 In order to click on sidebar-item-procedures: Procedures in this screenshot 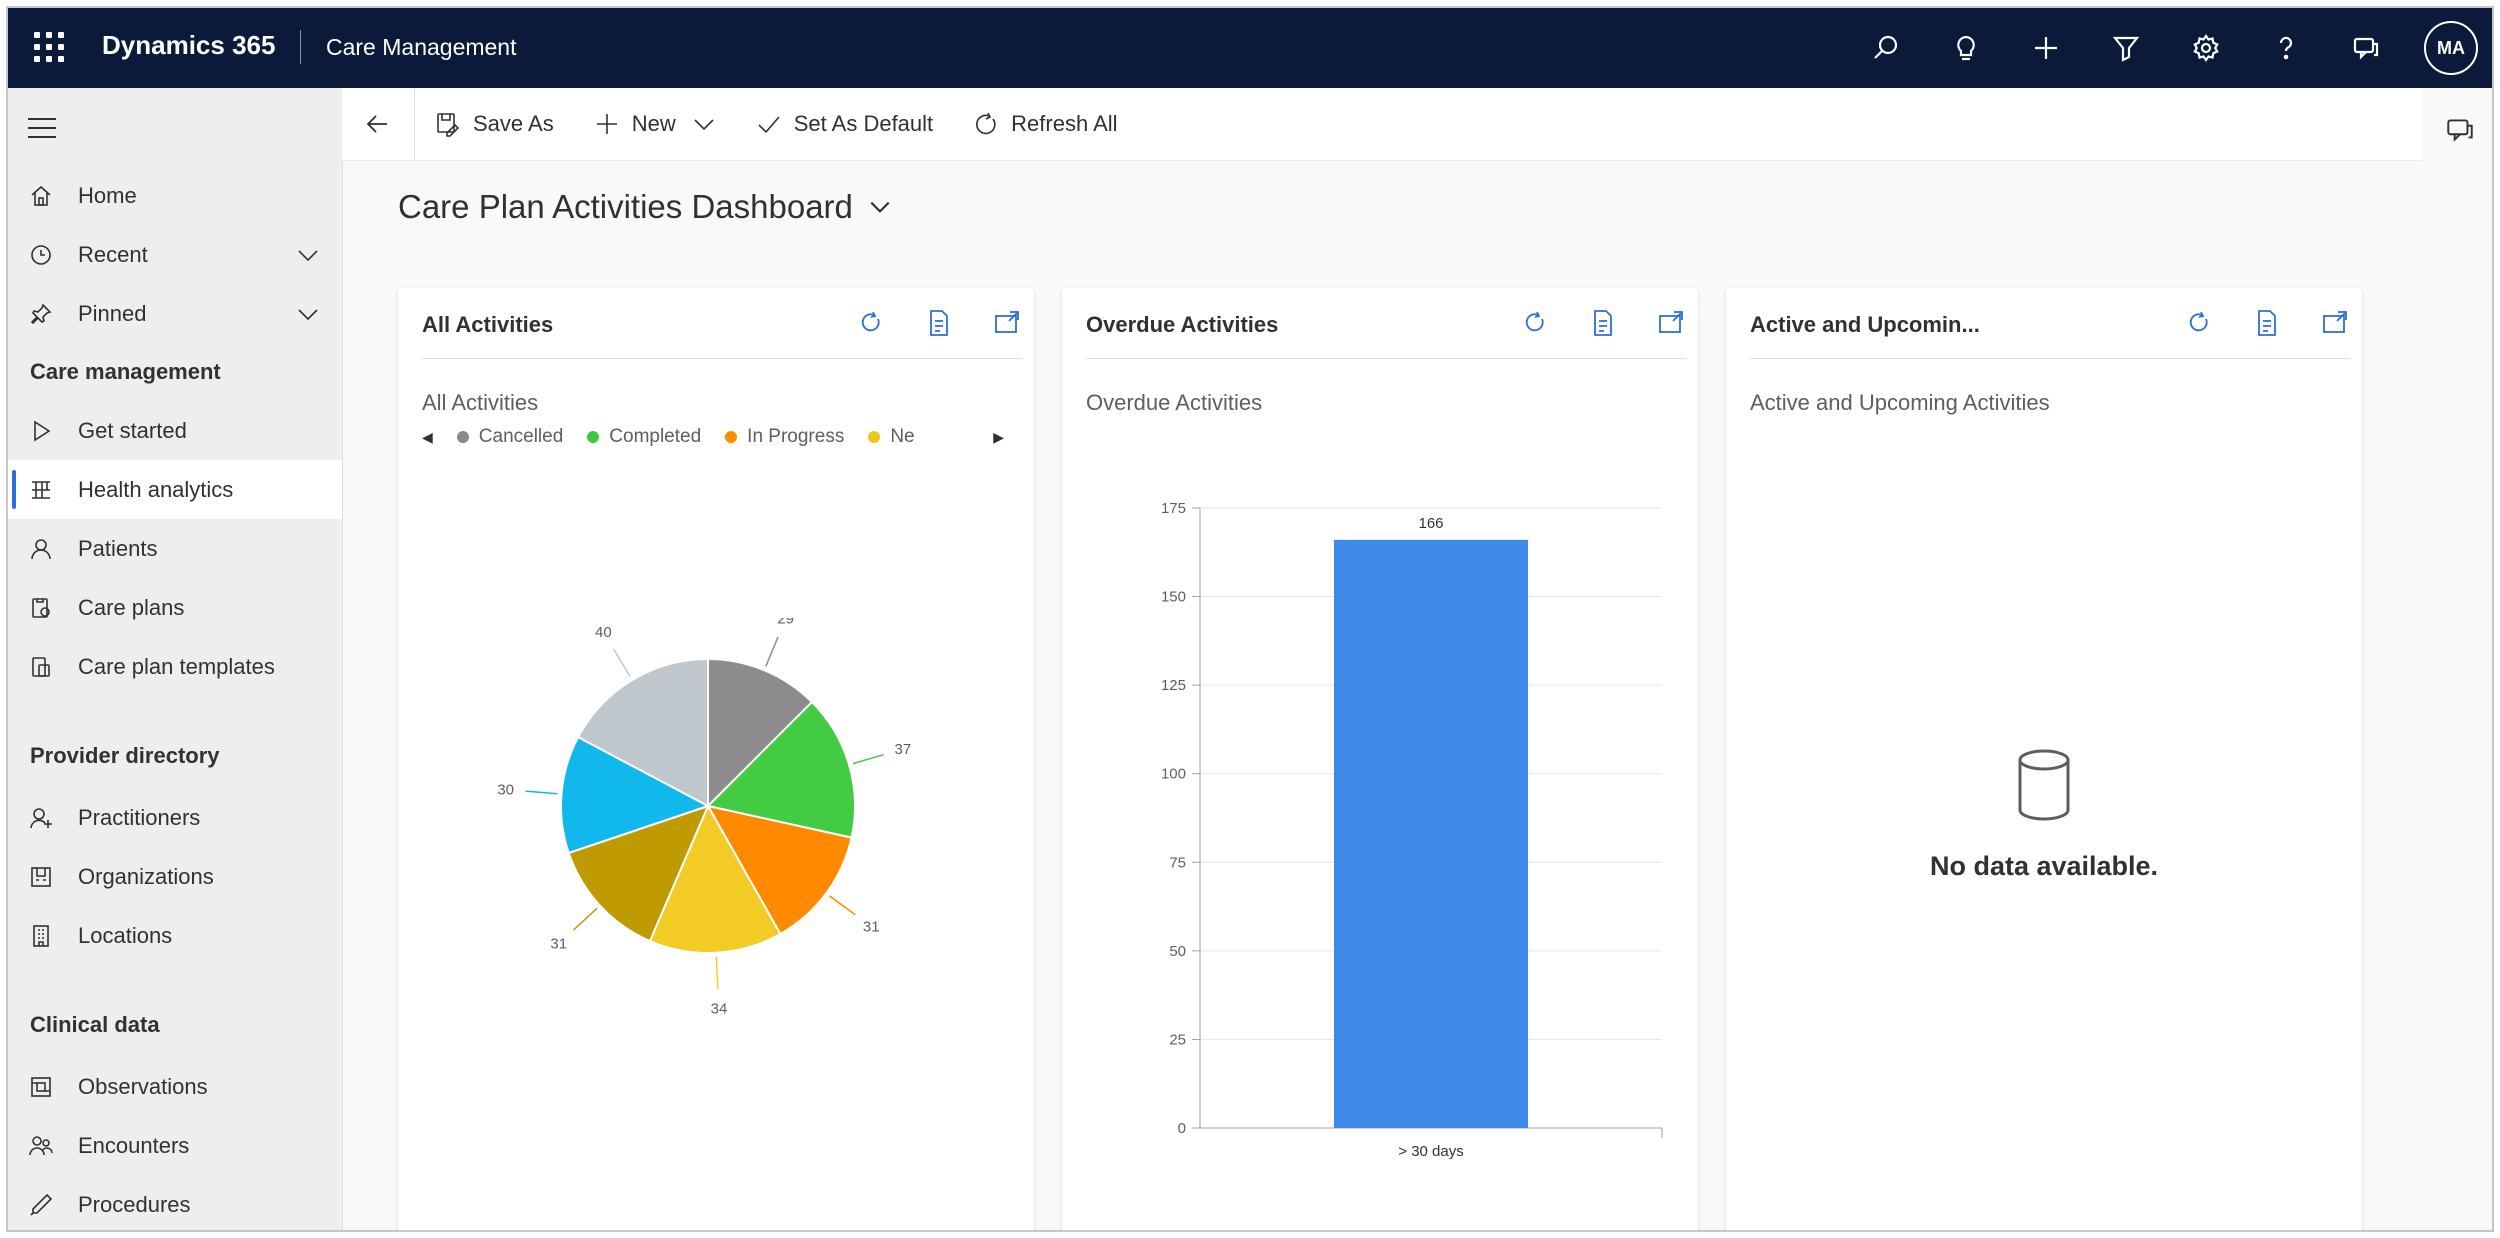, I will do `click(175, 1202)`.